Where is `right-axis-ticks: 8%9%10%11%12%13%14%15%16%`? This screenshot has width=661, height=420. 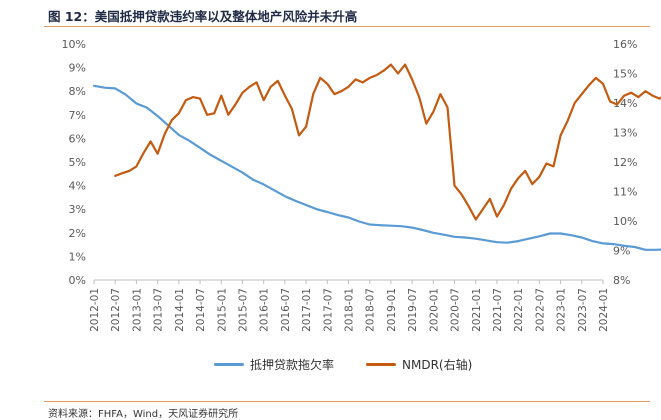
right-axis-ticks: 8%9%10%11%12%13%14%15%16% is located at coordinates (625, 162).